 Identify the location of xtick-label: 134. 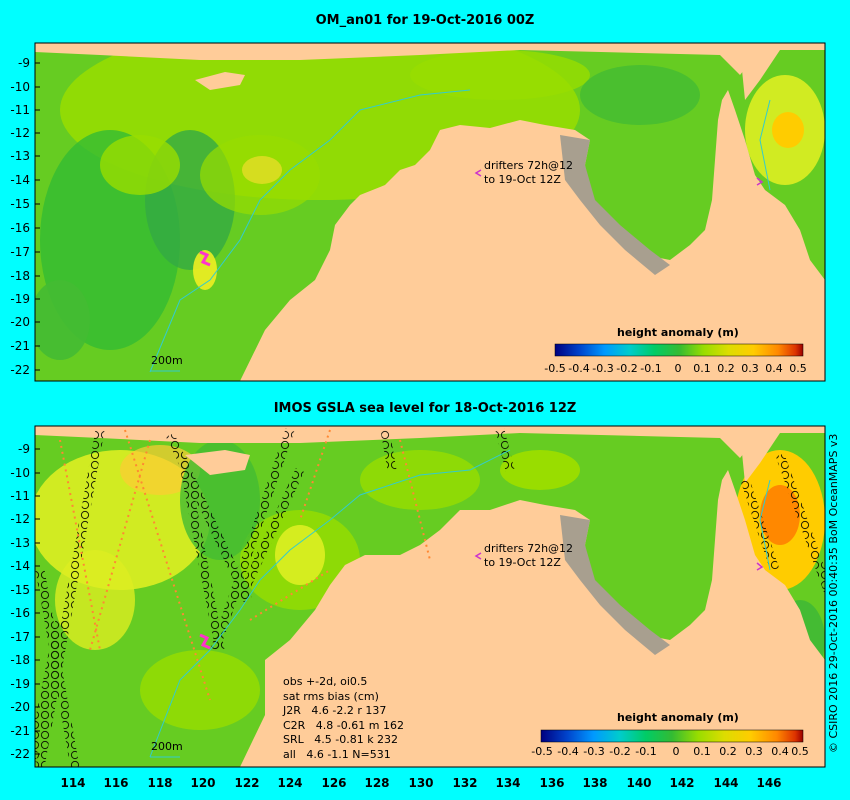
(508, 783).